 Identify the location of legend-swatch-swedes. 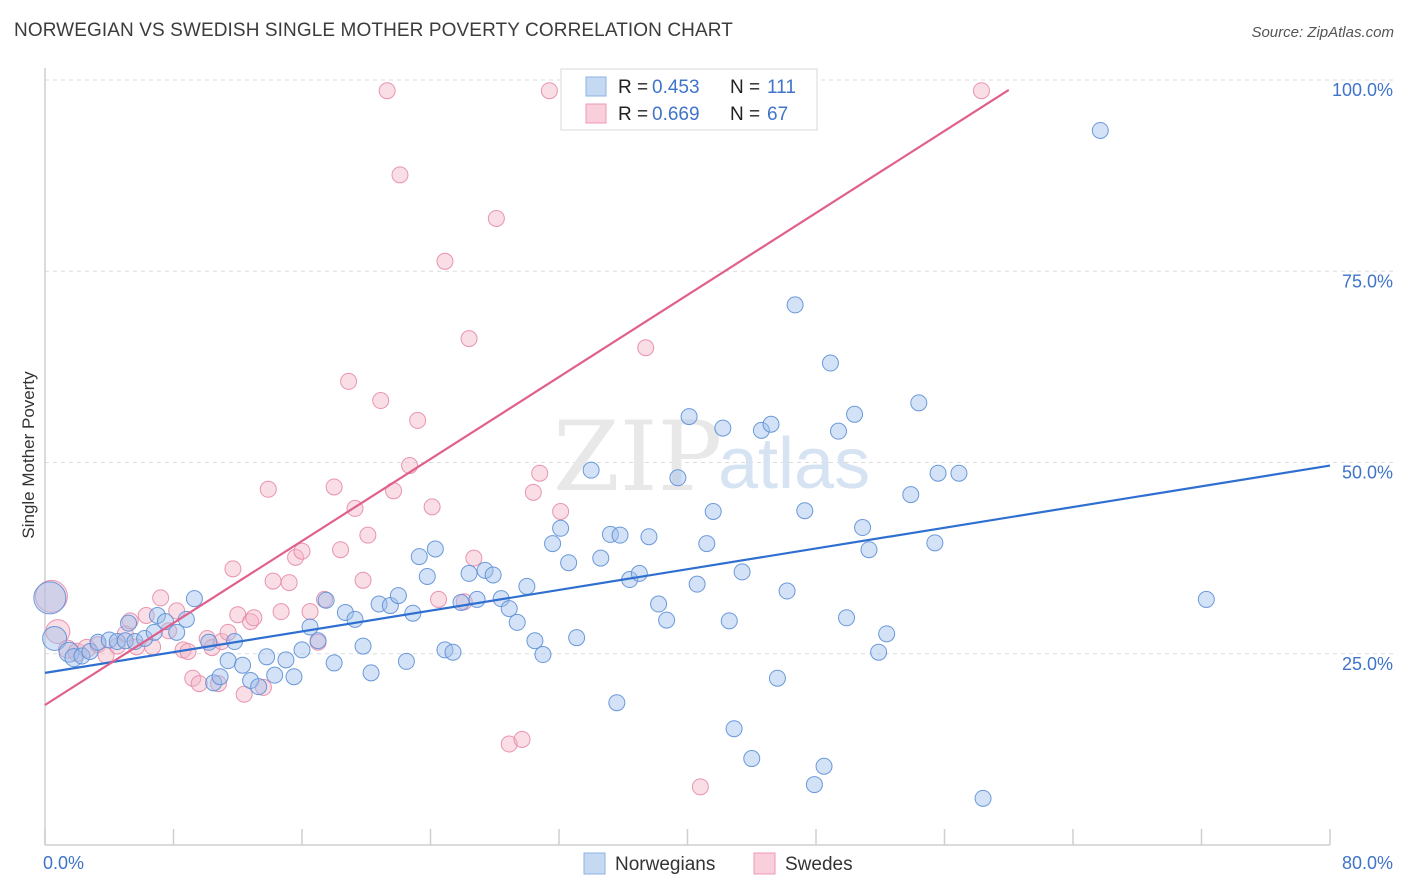
(596, 113).